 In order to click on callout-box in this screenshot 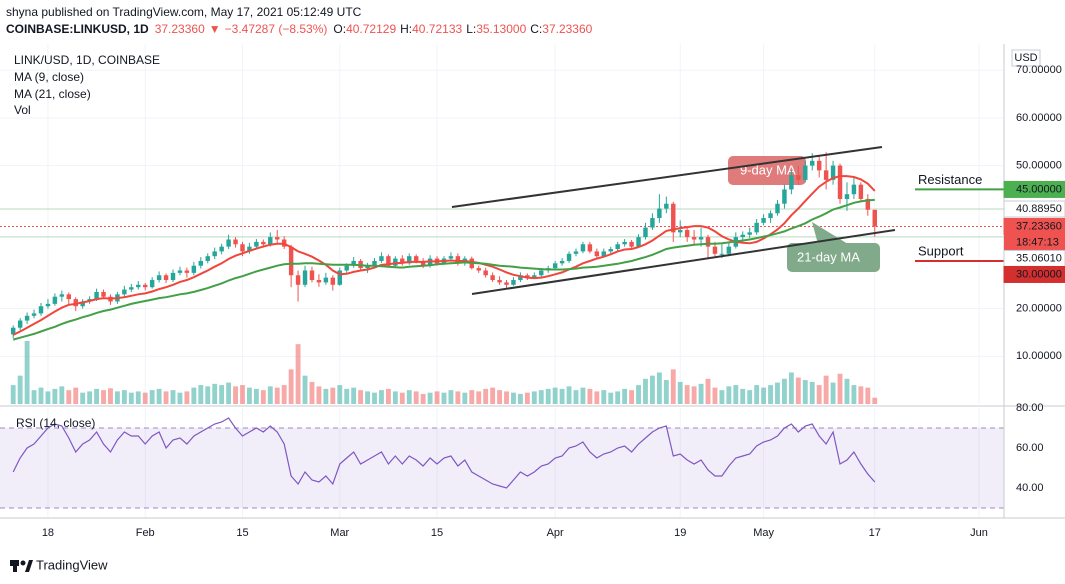, I will do `click(833, 257)`.